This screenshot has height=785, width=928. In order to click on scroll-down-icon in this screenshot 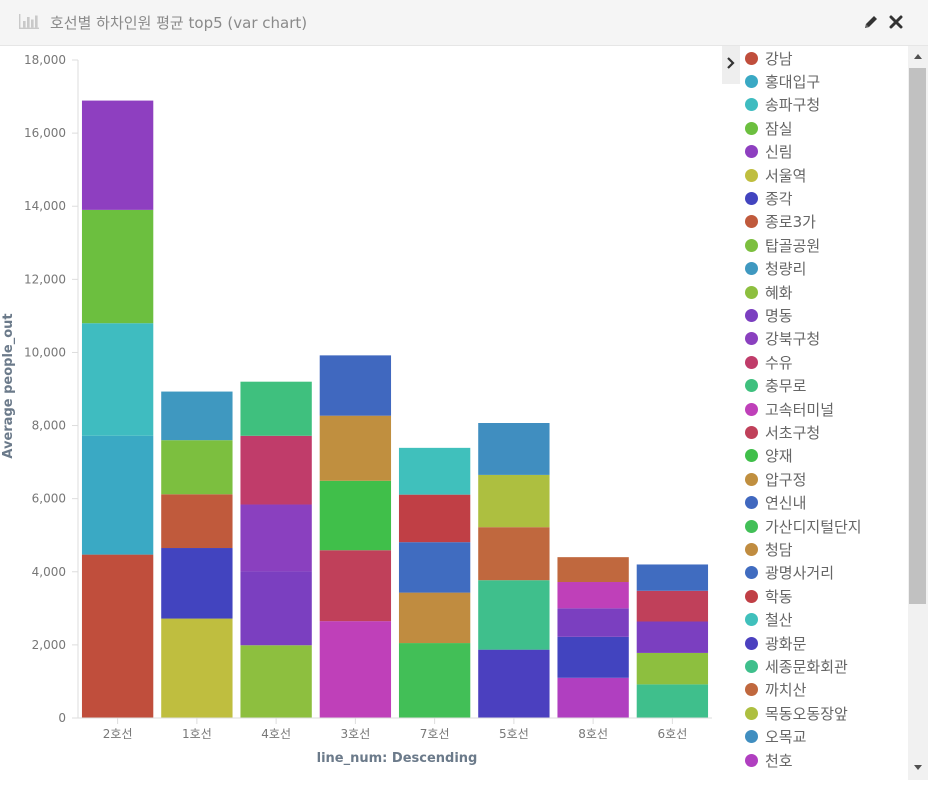, I will do `click(918, 767)`.